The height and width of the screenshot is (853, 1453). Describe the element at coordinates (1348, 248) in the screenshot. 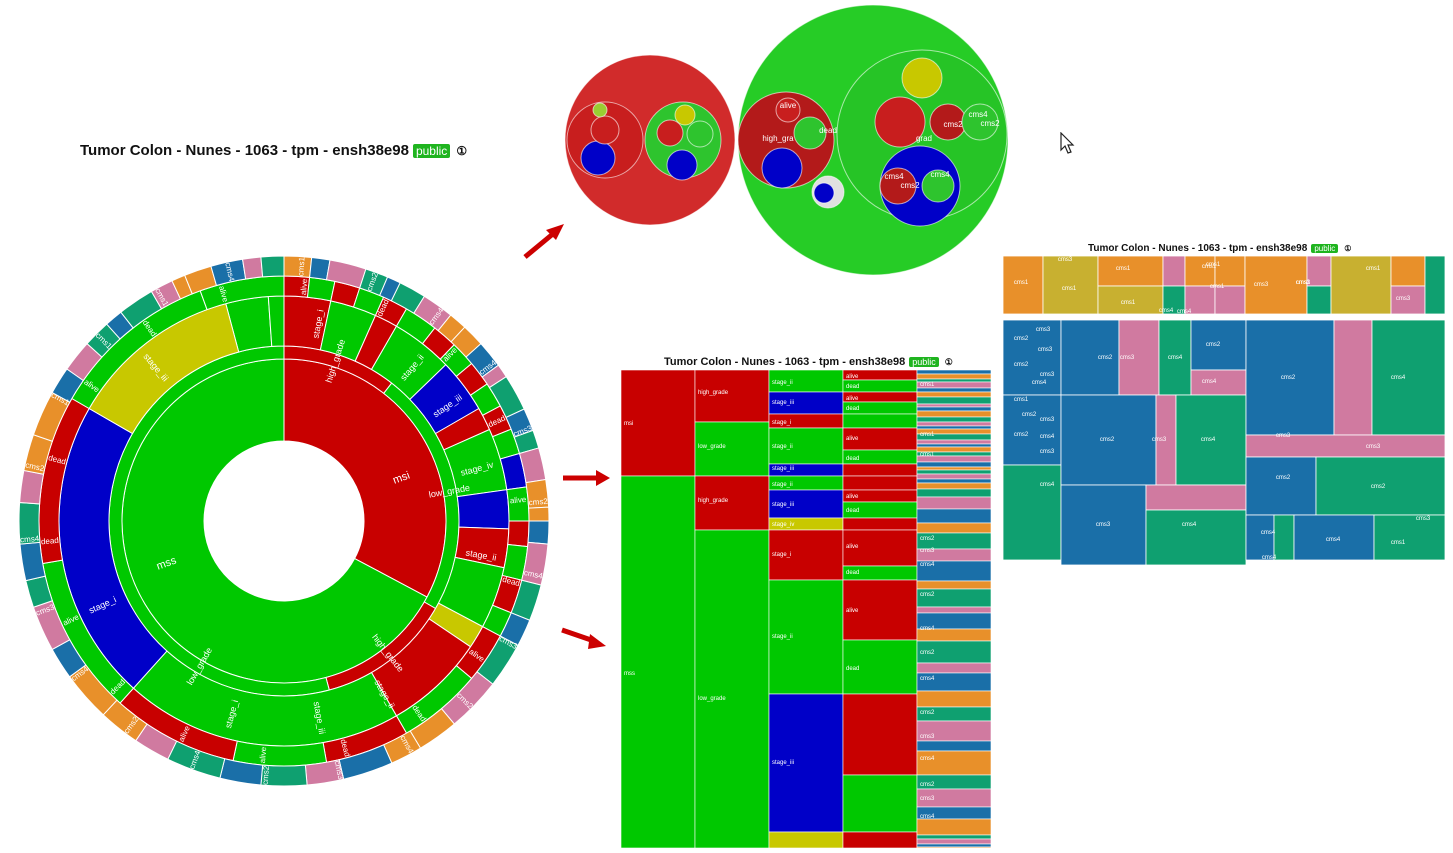

I see `treemap-info-icon: ①` at that location.